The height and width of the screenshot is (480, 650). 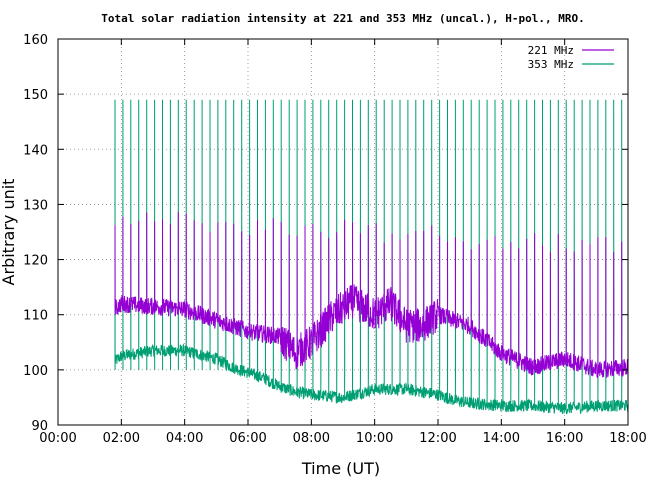 I want to click on x-tick-label: 14:00, so click(x=501, y=438).